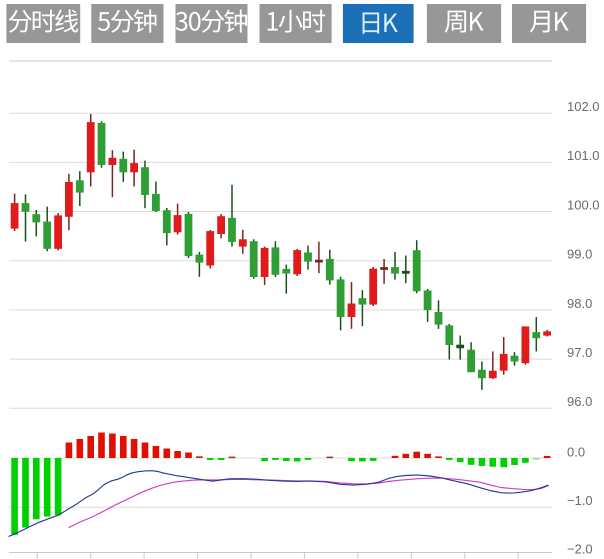  Describe the element at coordinates (580, 549) in the screenshot. I see `svg-text: −2.0` at that location.